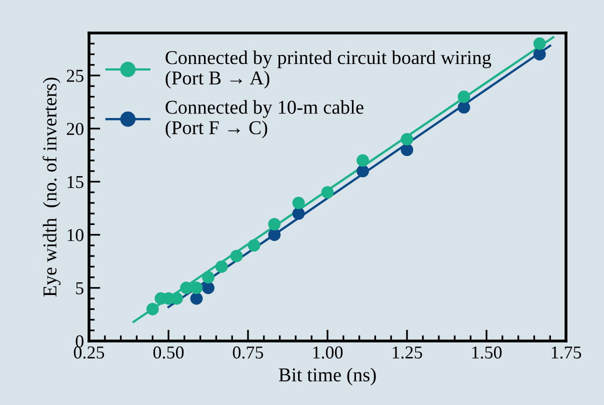  Describe the element at coordinates (75, 129) in the screenshot. I see `y-tick-label: 20` at that location.